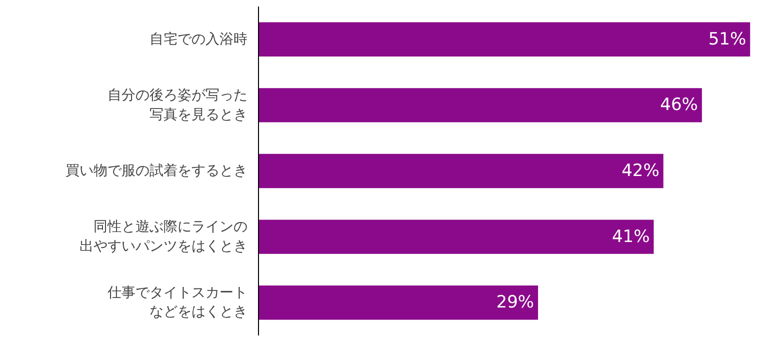 This screenshot has width=769, height=341. Describe the element at coordinates (727, 39) in the screenshot. I see `data-label: 51%` at that location.